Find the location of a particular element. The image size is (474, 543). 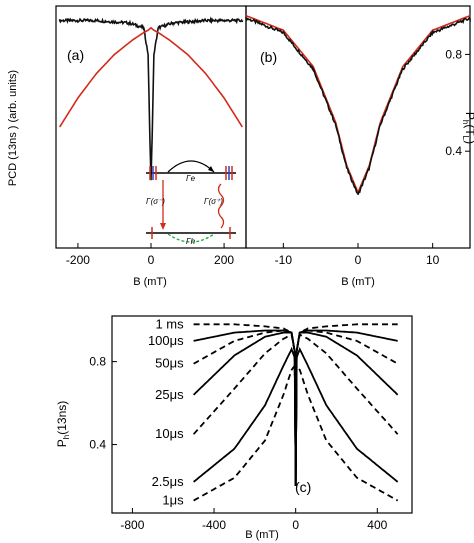

series-label-0: 1 ms is located at coordinates (169, 323).